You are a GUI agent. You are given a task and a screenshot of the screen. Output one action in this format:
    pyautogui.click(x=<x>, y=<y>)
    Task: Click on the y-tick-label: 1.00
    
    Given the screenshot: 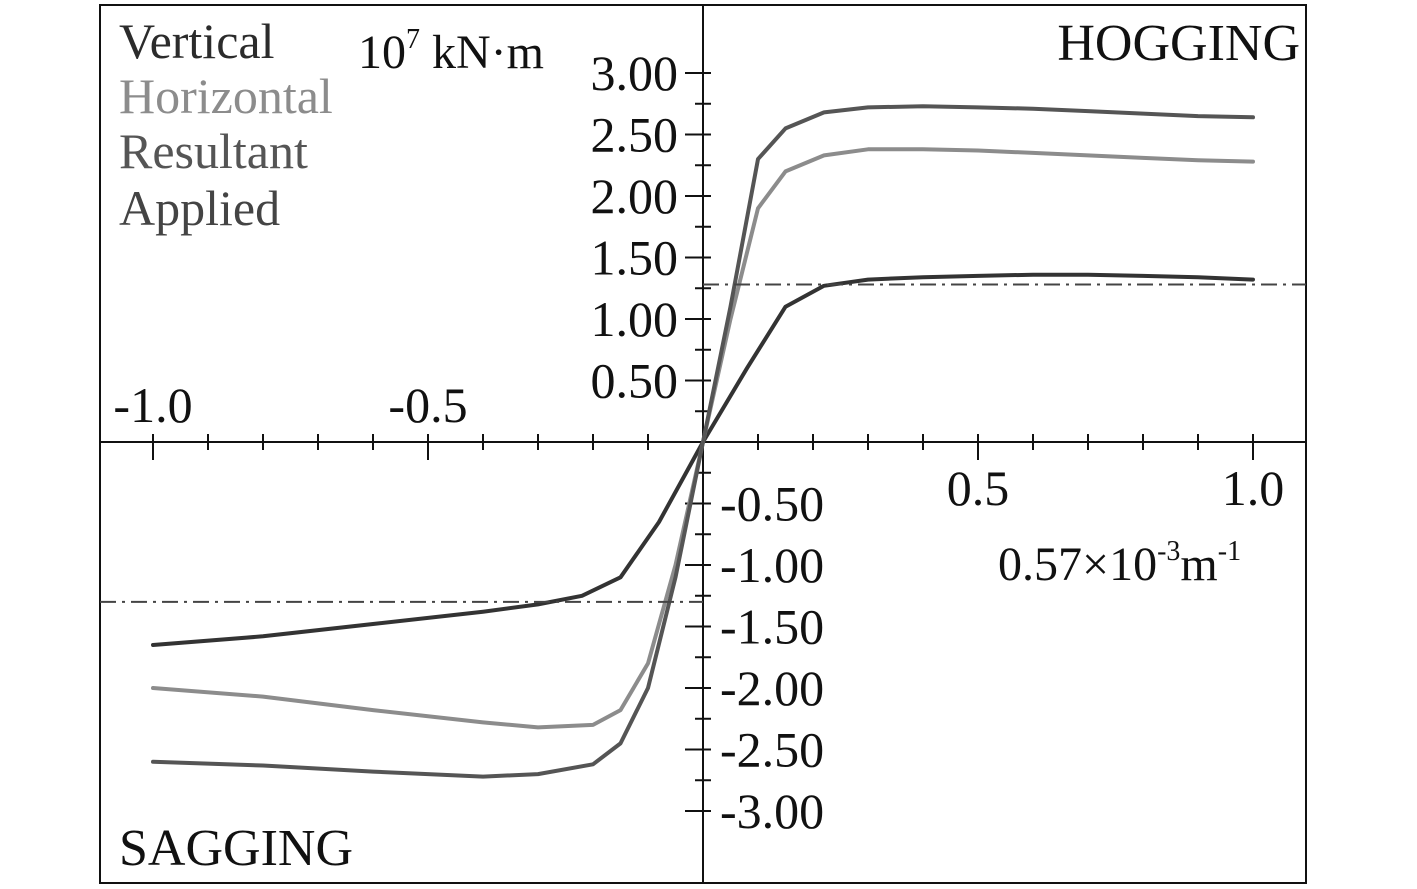 What is the action you would take?
    pyautogui.click(x=635, y=319)
    